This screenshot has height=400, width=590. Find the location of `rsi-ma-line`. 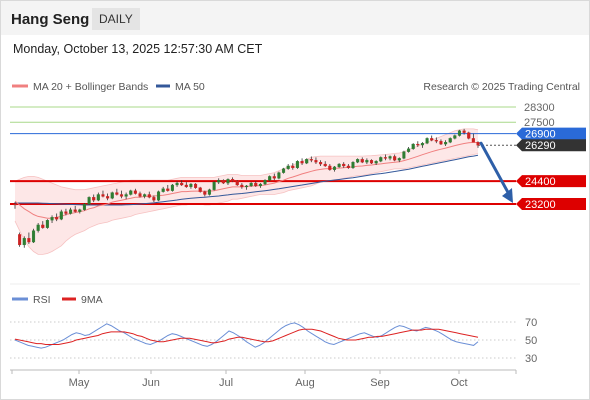

rsi-ma-line is located at coordinates (246, 336).